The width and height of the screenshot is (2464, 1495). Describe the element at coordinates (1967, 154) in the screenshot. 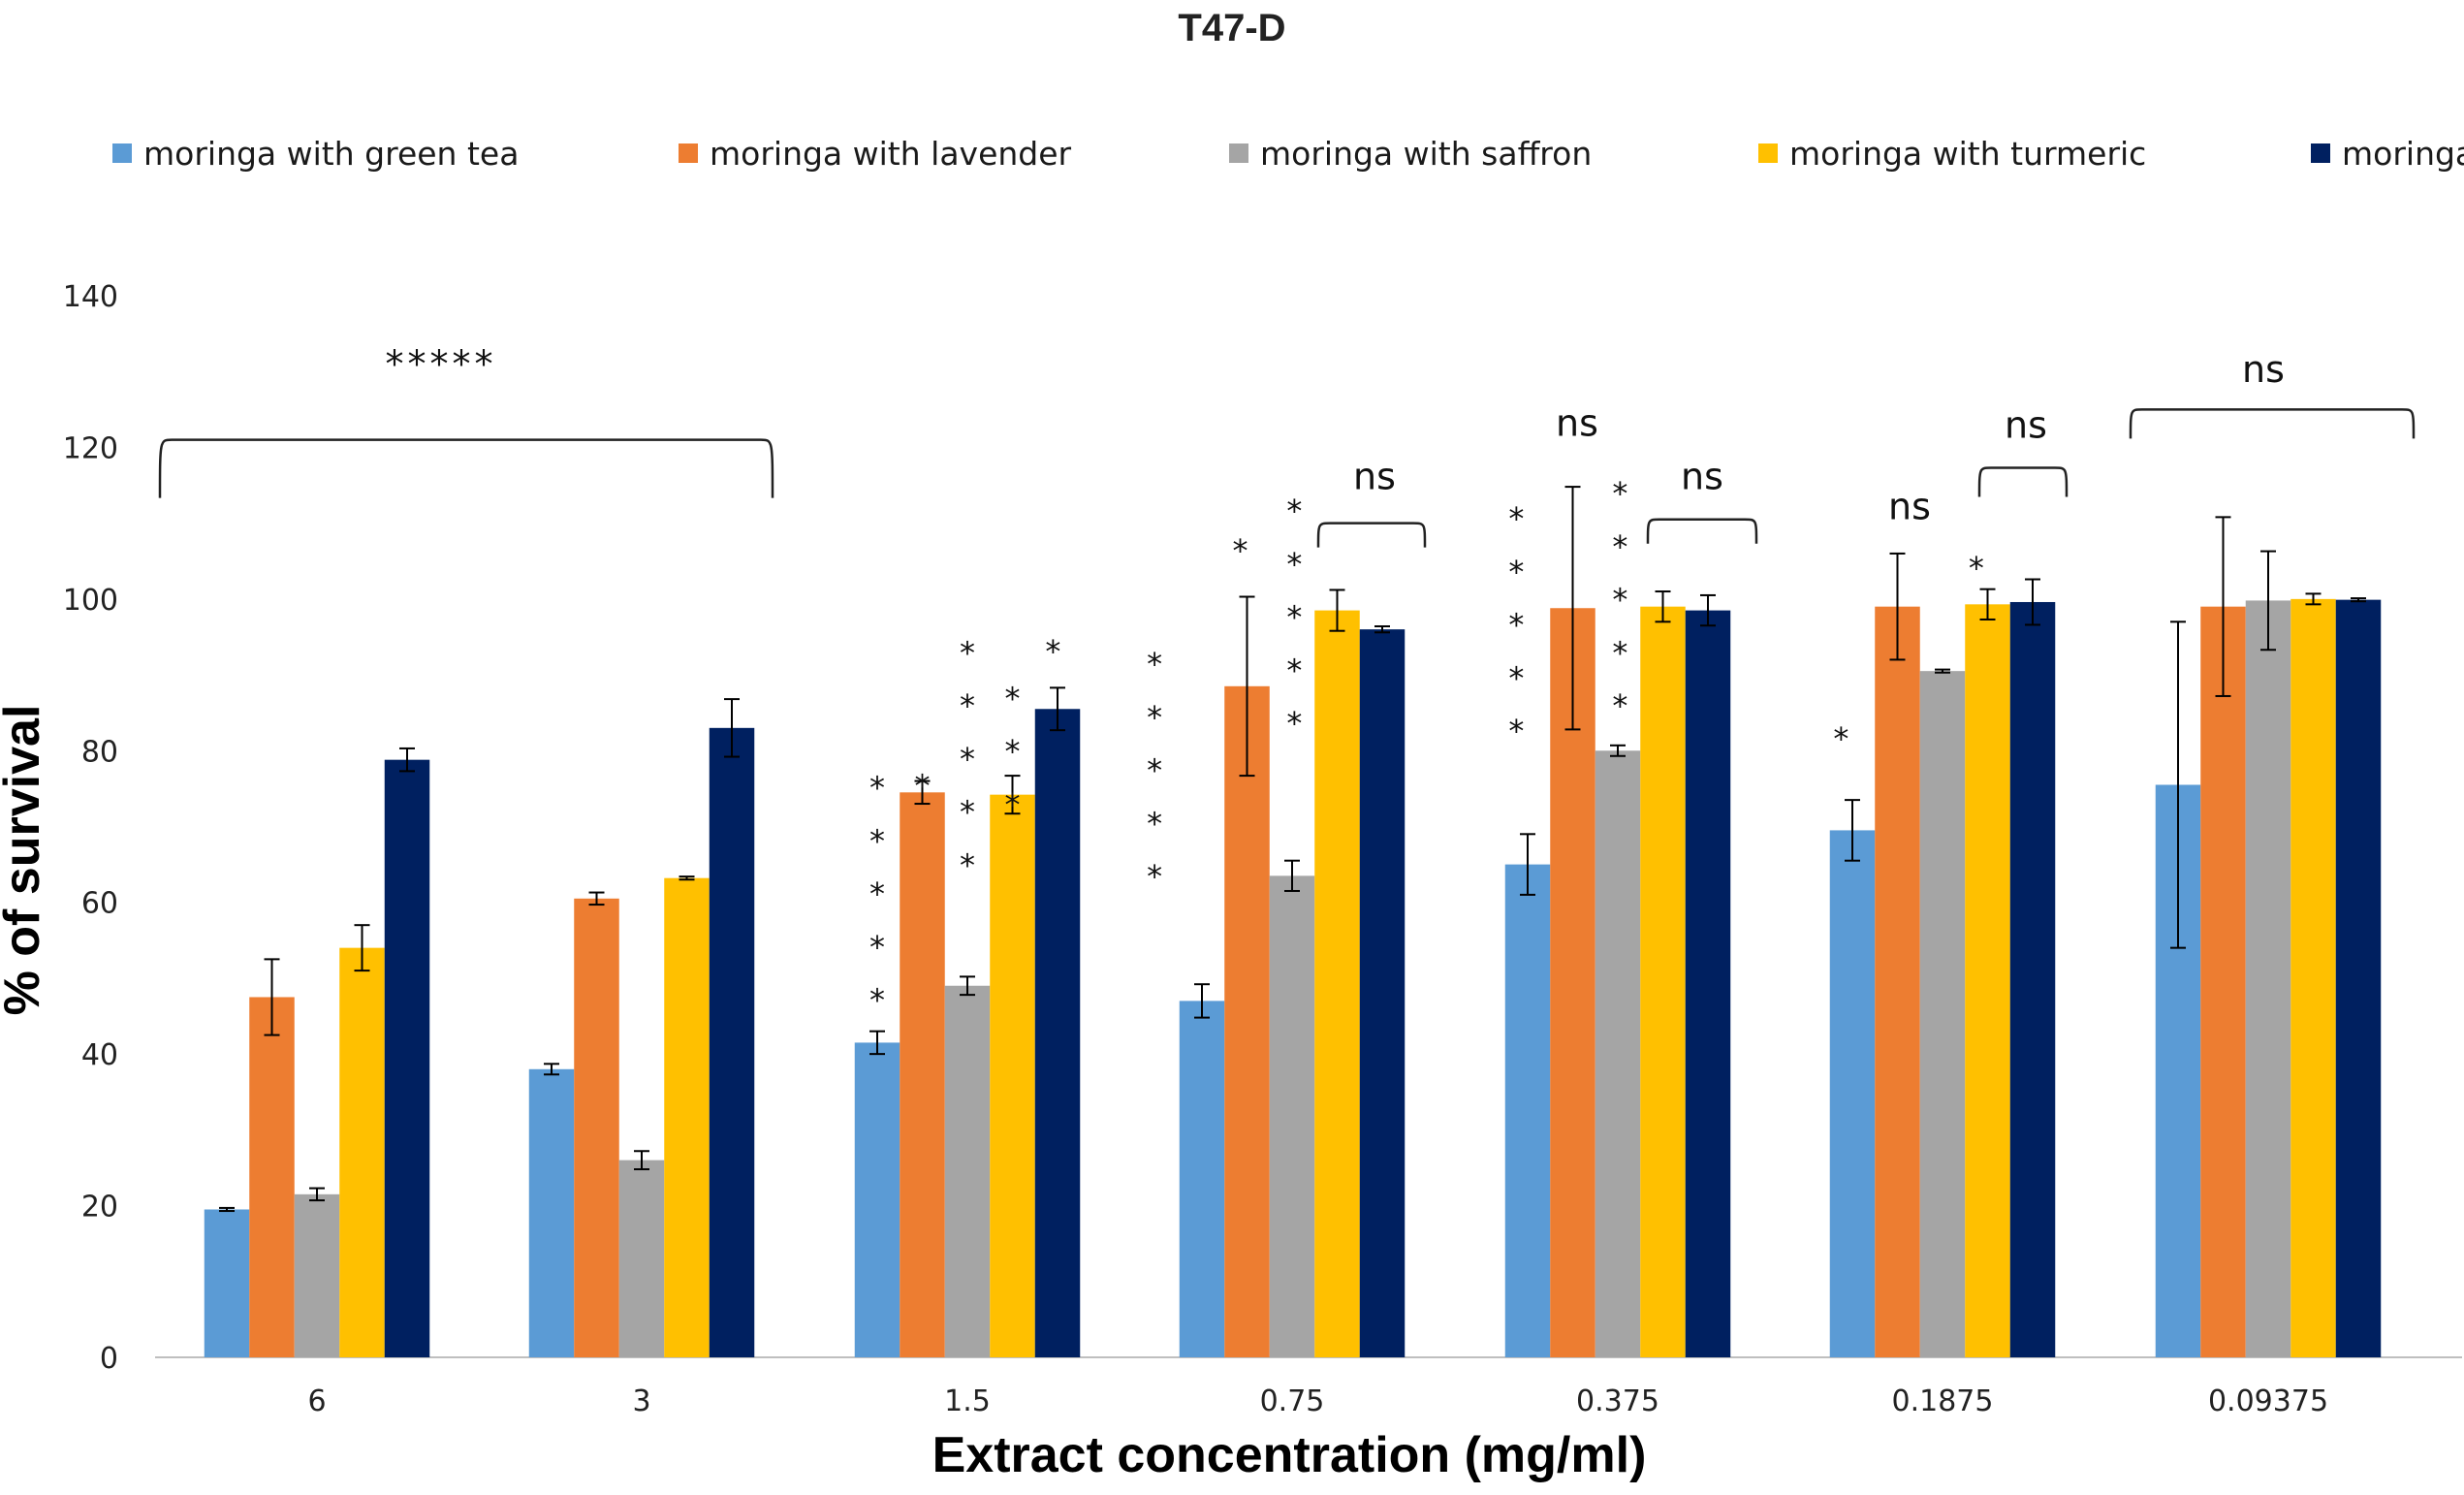

I see `legend-label: moringa with turmeric` at that location.